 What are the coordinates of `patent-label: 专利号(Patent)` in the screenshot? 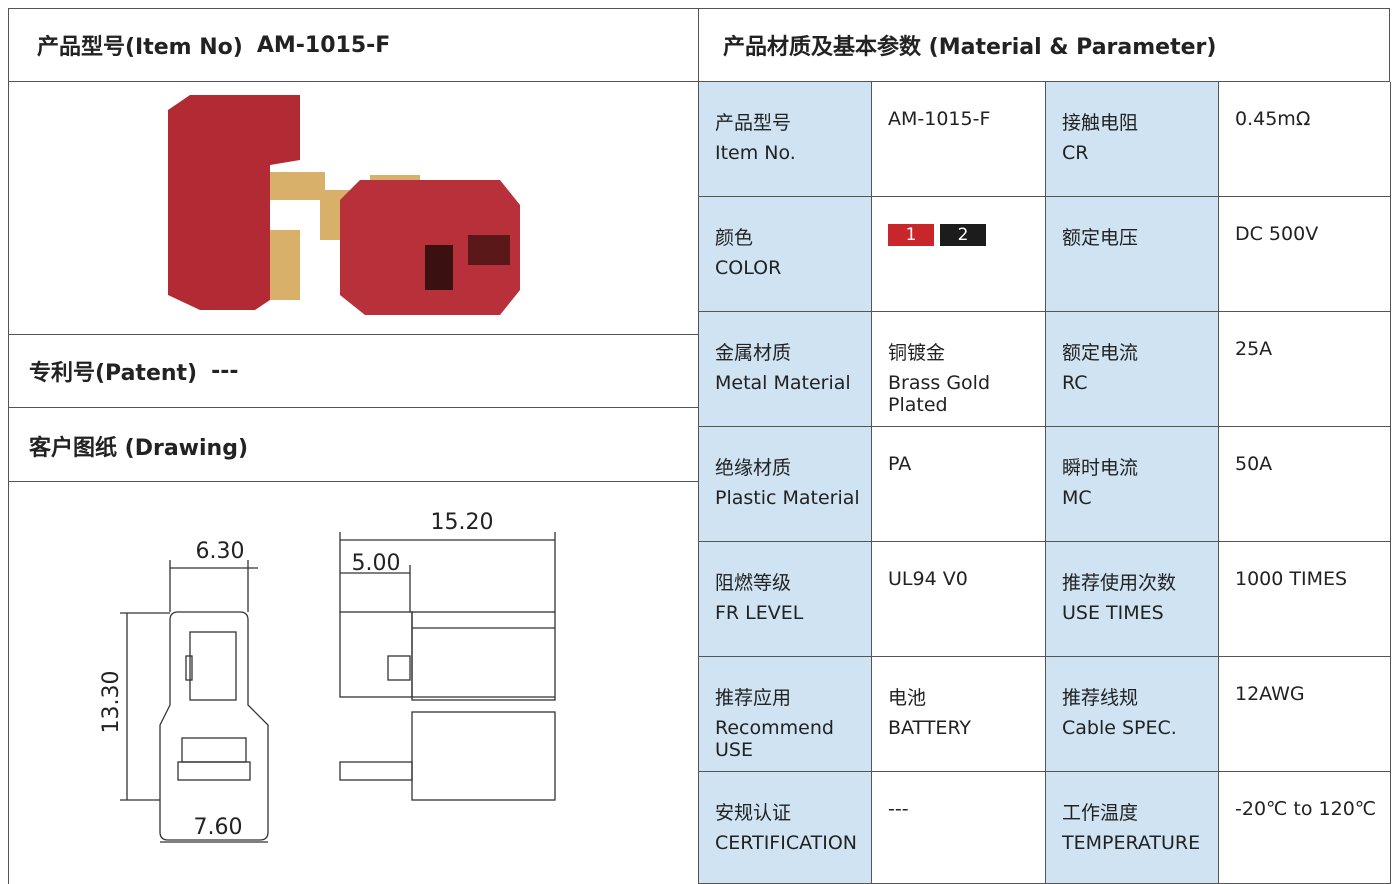 It's located at (113, 373).